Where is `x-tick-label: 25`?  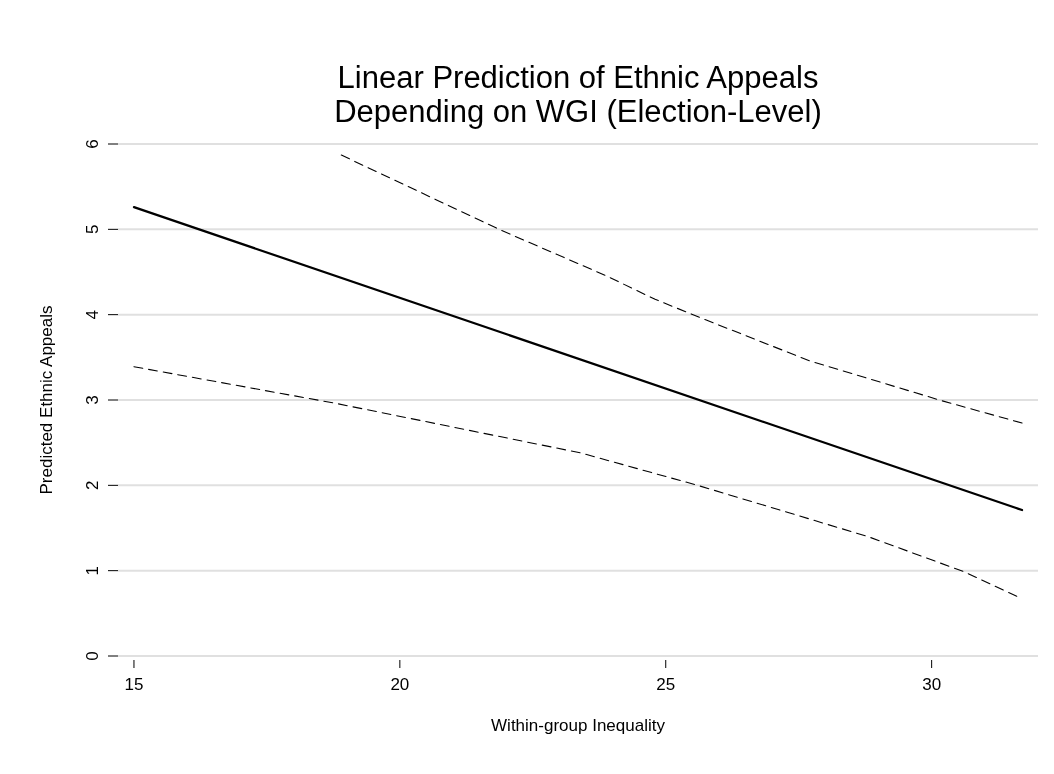
x-tick-label: 25 is located at coordinates (666, 684).